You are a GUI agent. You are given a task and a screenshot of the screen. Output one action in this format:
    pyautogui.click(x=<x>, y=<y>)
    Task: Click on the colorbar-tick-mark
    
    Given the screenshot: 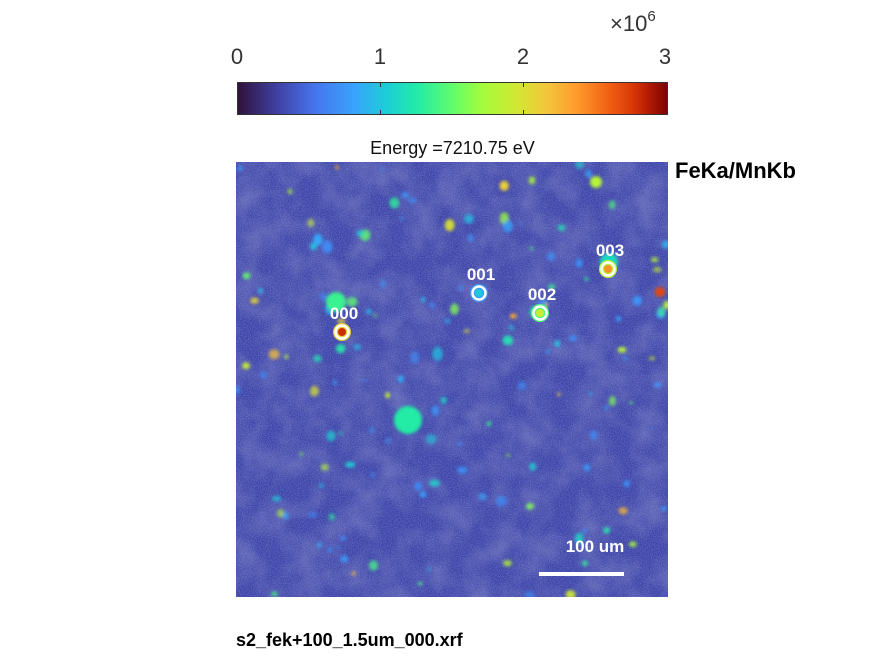 What is the action you would take?
    pyautogui.click(x=523, y=84)
    